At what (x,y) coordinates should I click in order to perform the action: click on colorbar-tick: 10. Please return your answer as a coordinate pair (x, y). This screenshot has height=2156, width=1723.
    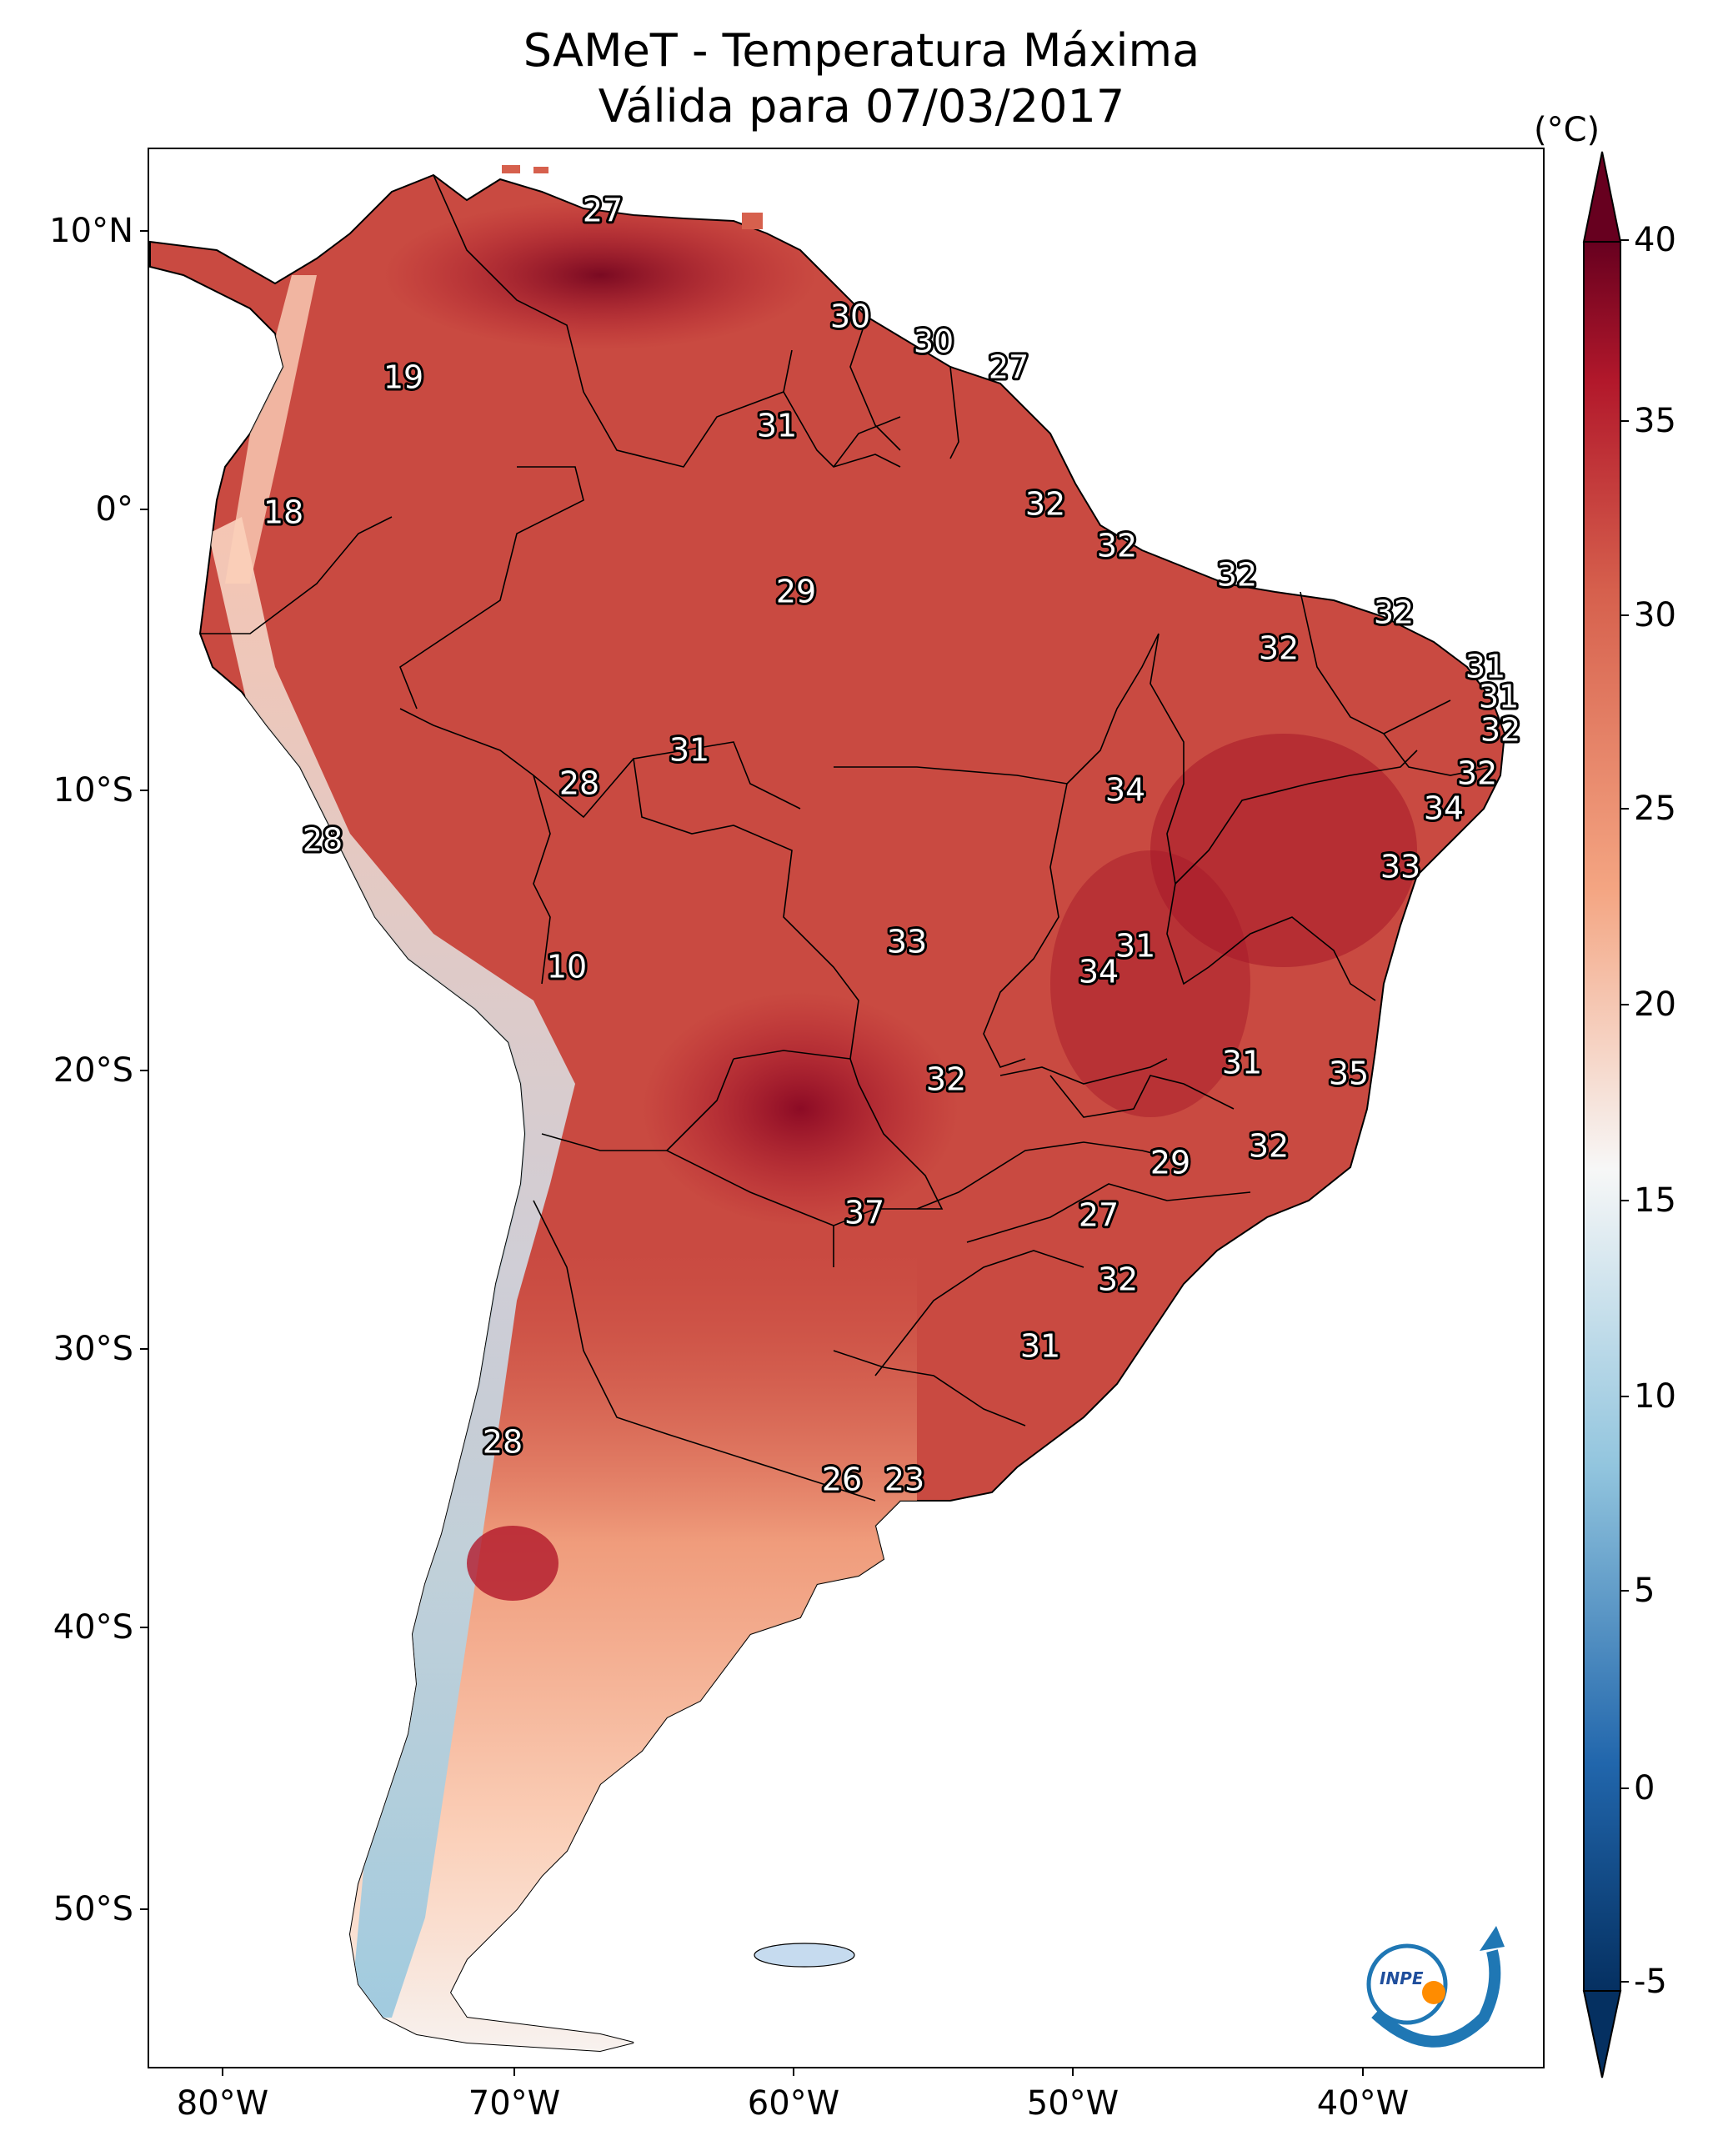
    Looking at the image, I should click on (1655, 1396).